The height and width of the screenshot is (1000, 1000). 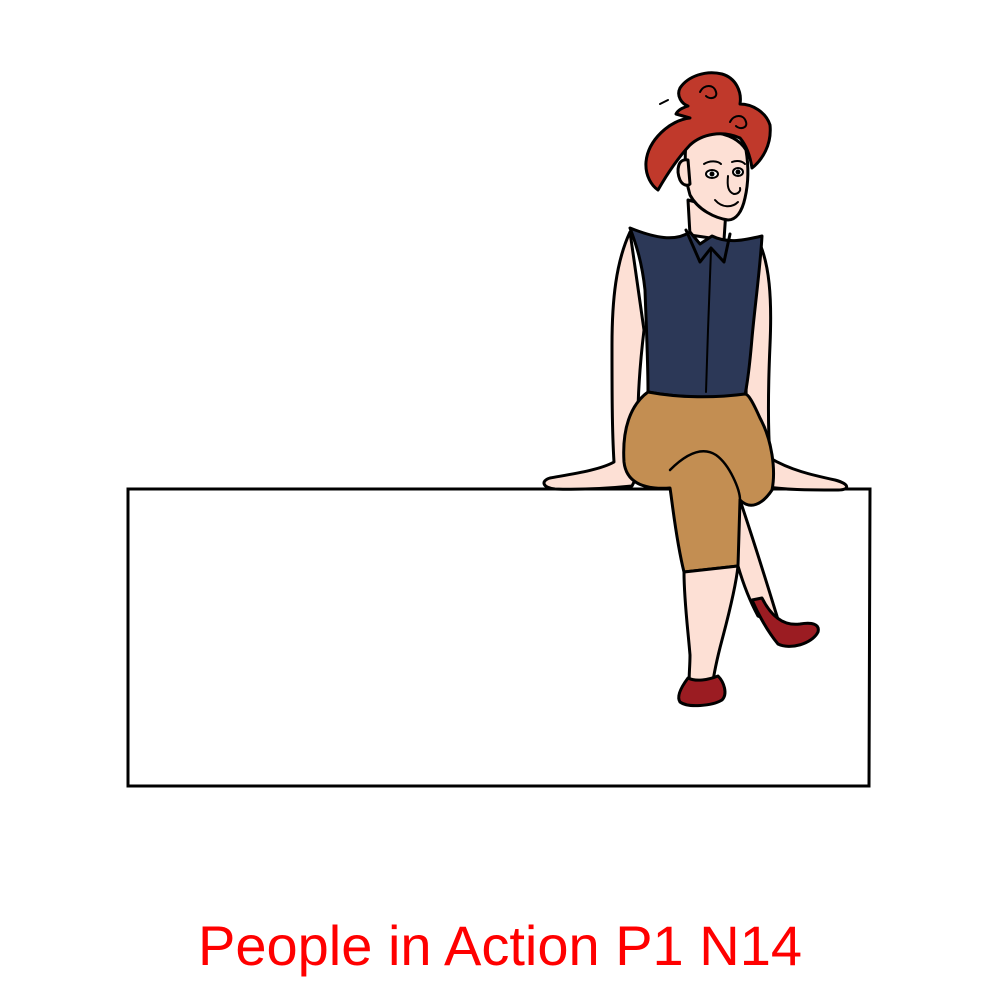 What do you see at coordinates (696, 312) in the screenshot?
I see `shirt-icon` at bounding box center [696, 312].